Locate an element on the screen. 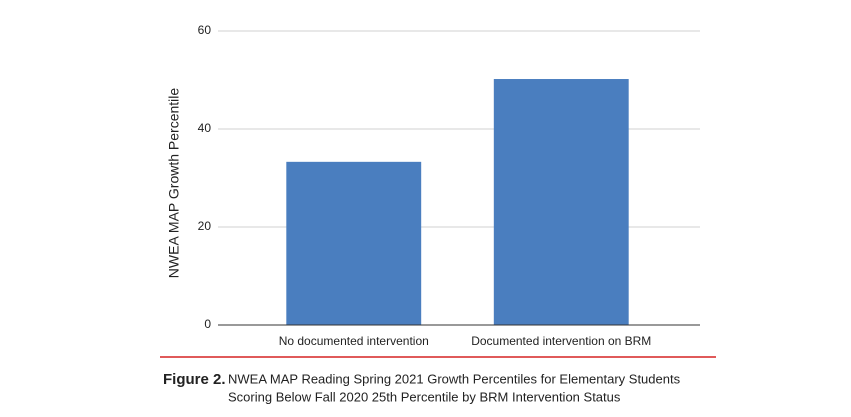  y-tick-label: 20 is located at coordinates (205, 226).